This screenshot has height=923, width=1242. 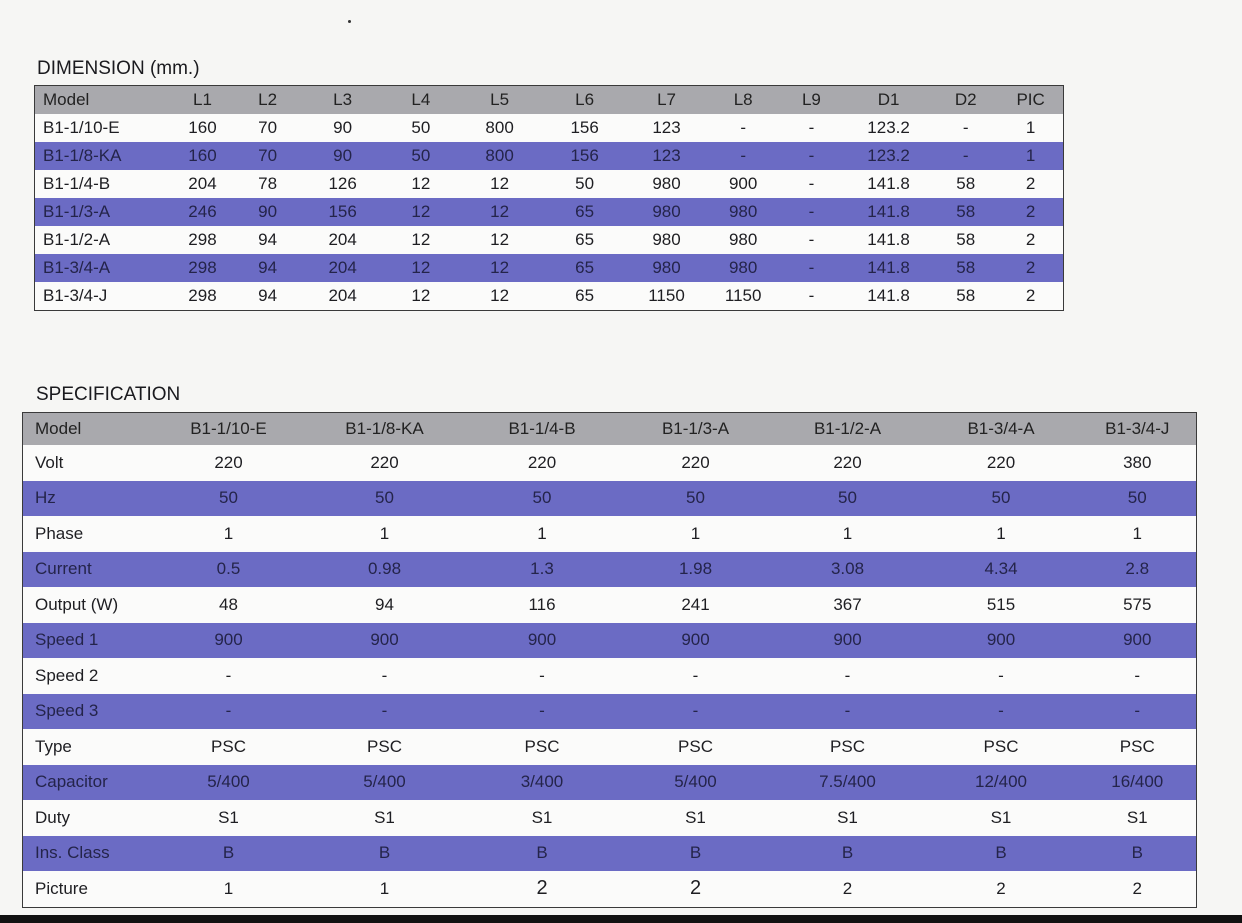 I want to click on stray-dot, so click(x=349, y=21).